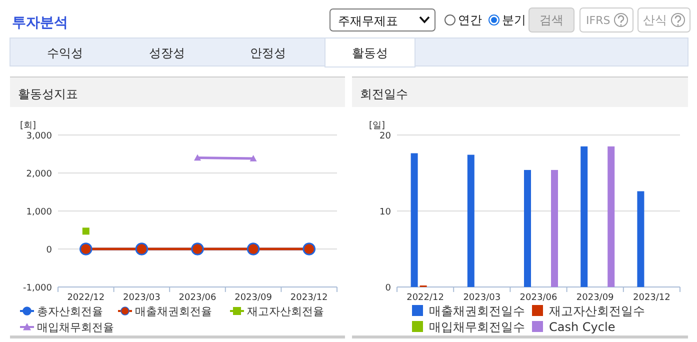  Describe the element at coordinates (39, 213) in the screenshot. I see `y-tick-label: 1,000` at that location.